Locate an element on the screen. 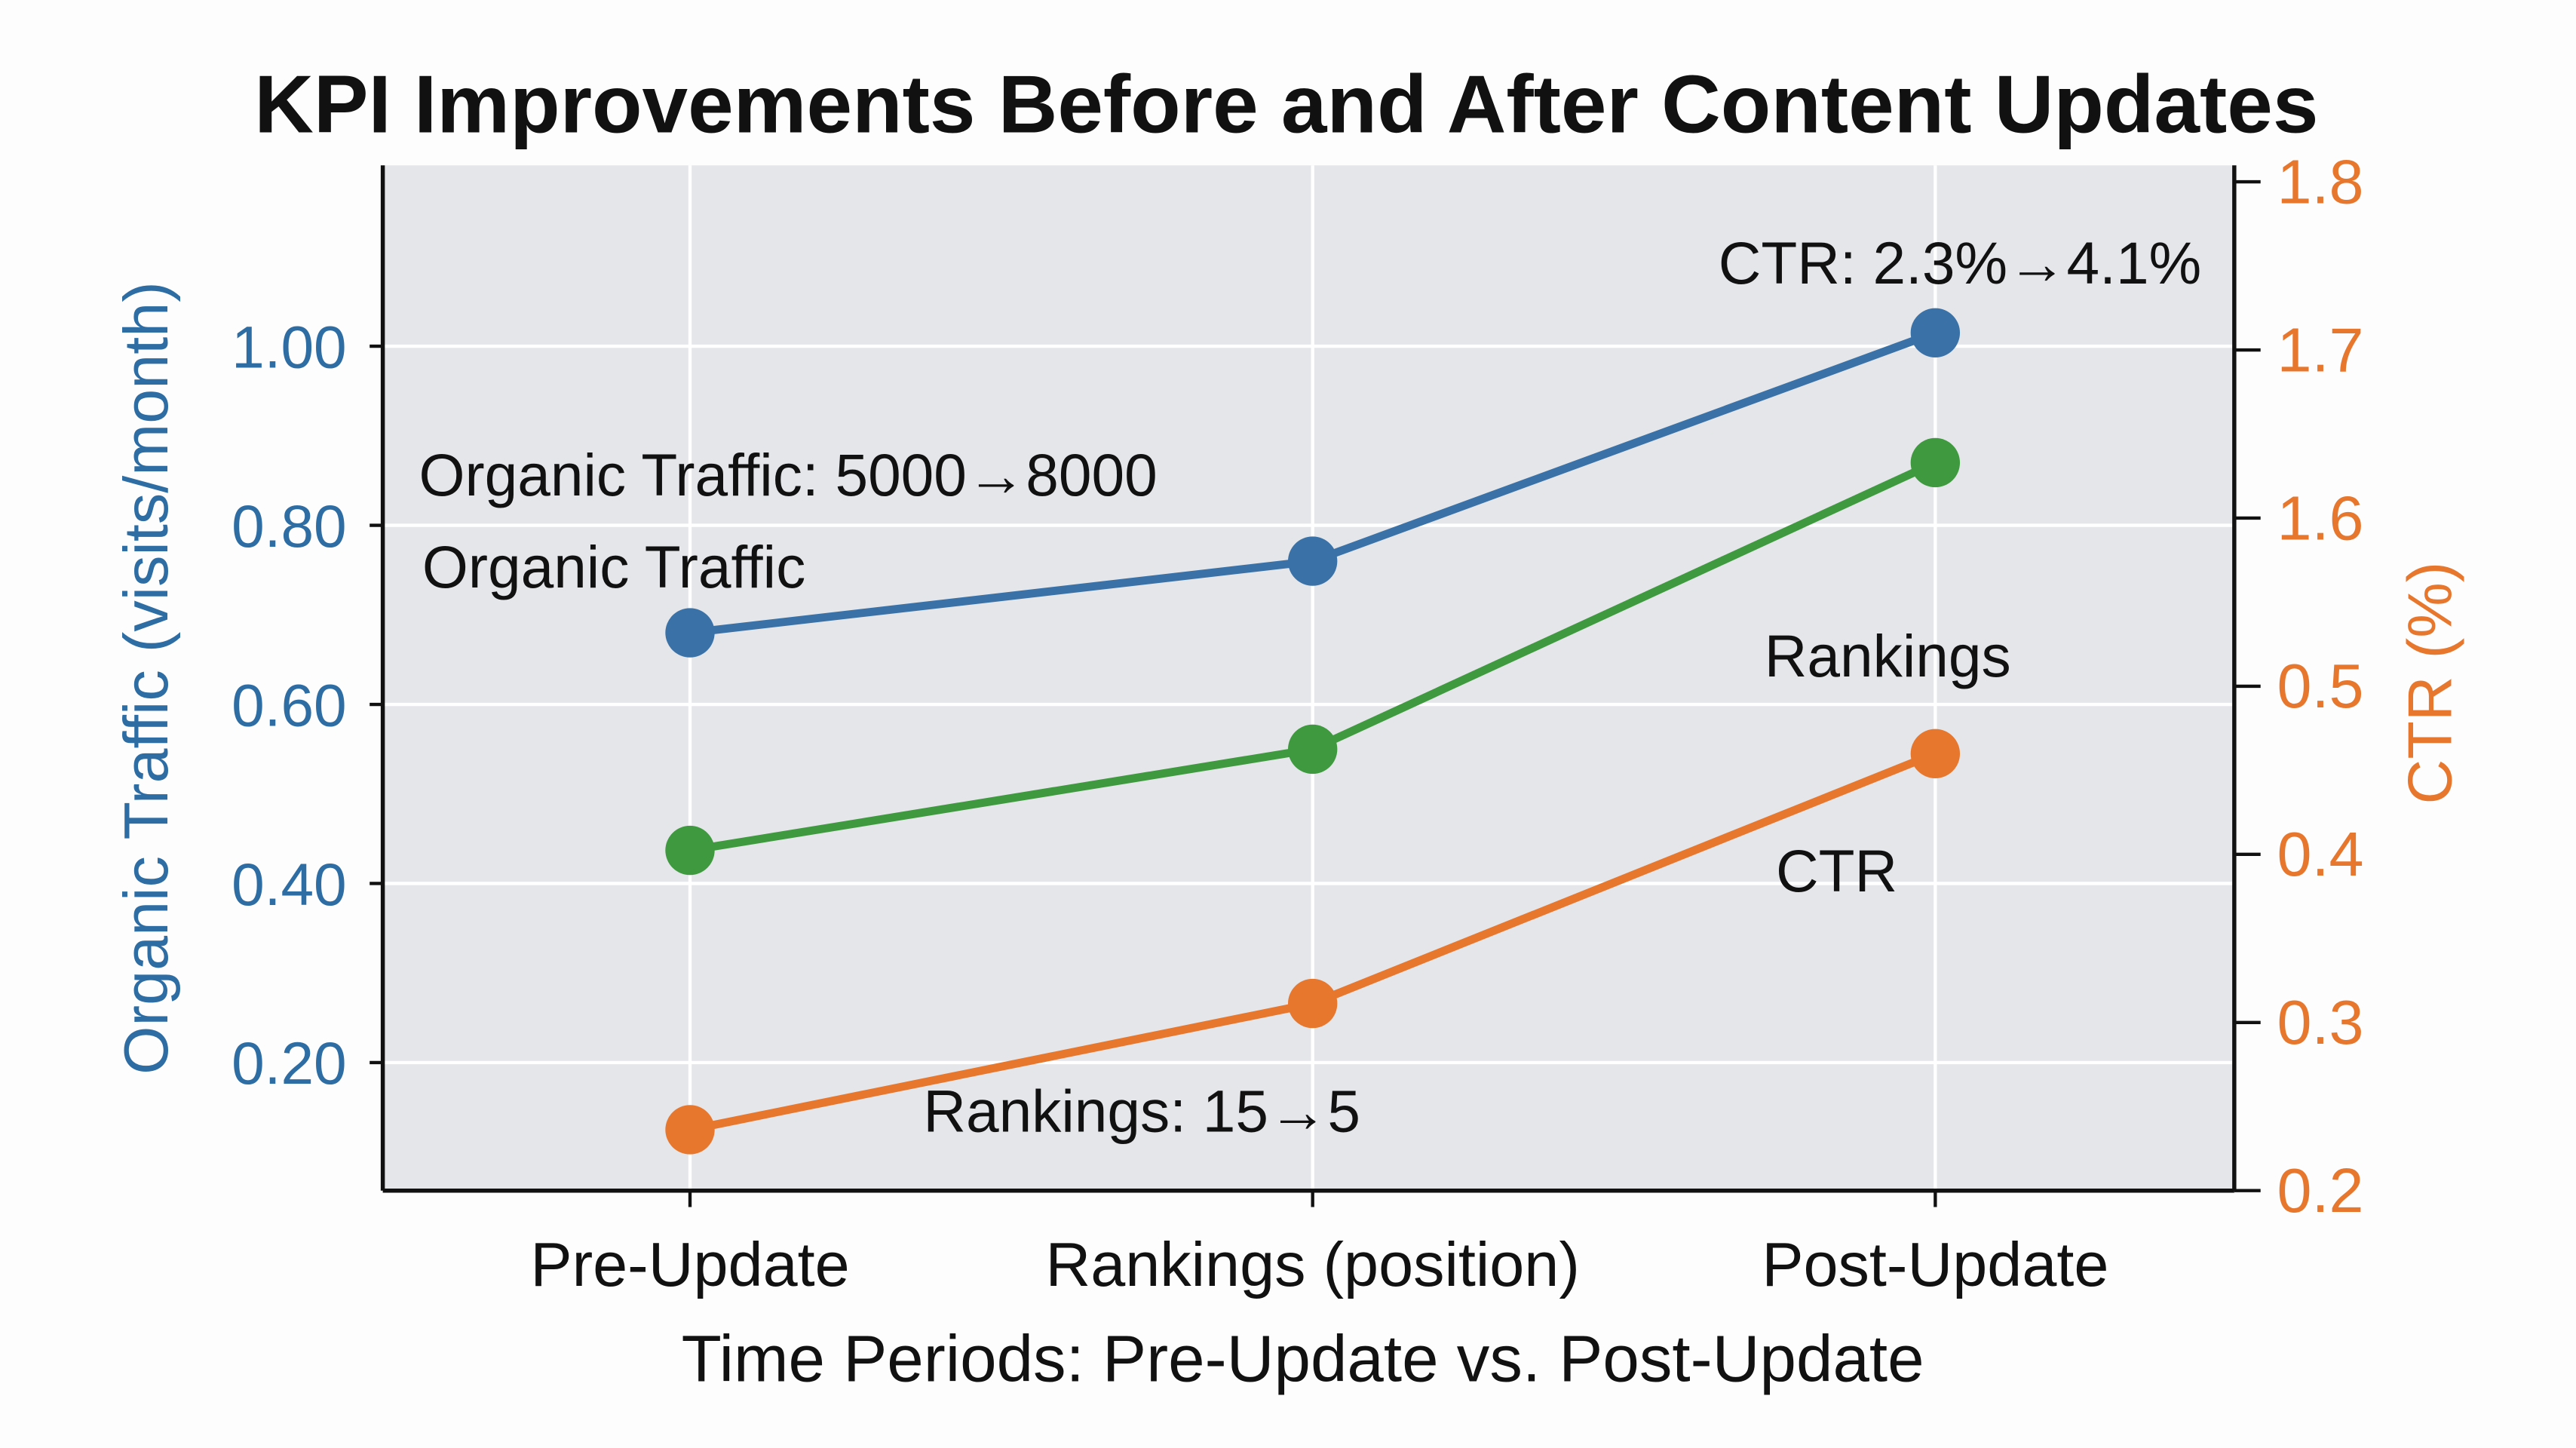 This screenshot has width=2576, height=1448. annotation-ctr-change: CTR: 2.3%→4.1% is located at coordinates (1960, 263).